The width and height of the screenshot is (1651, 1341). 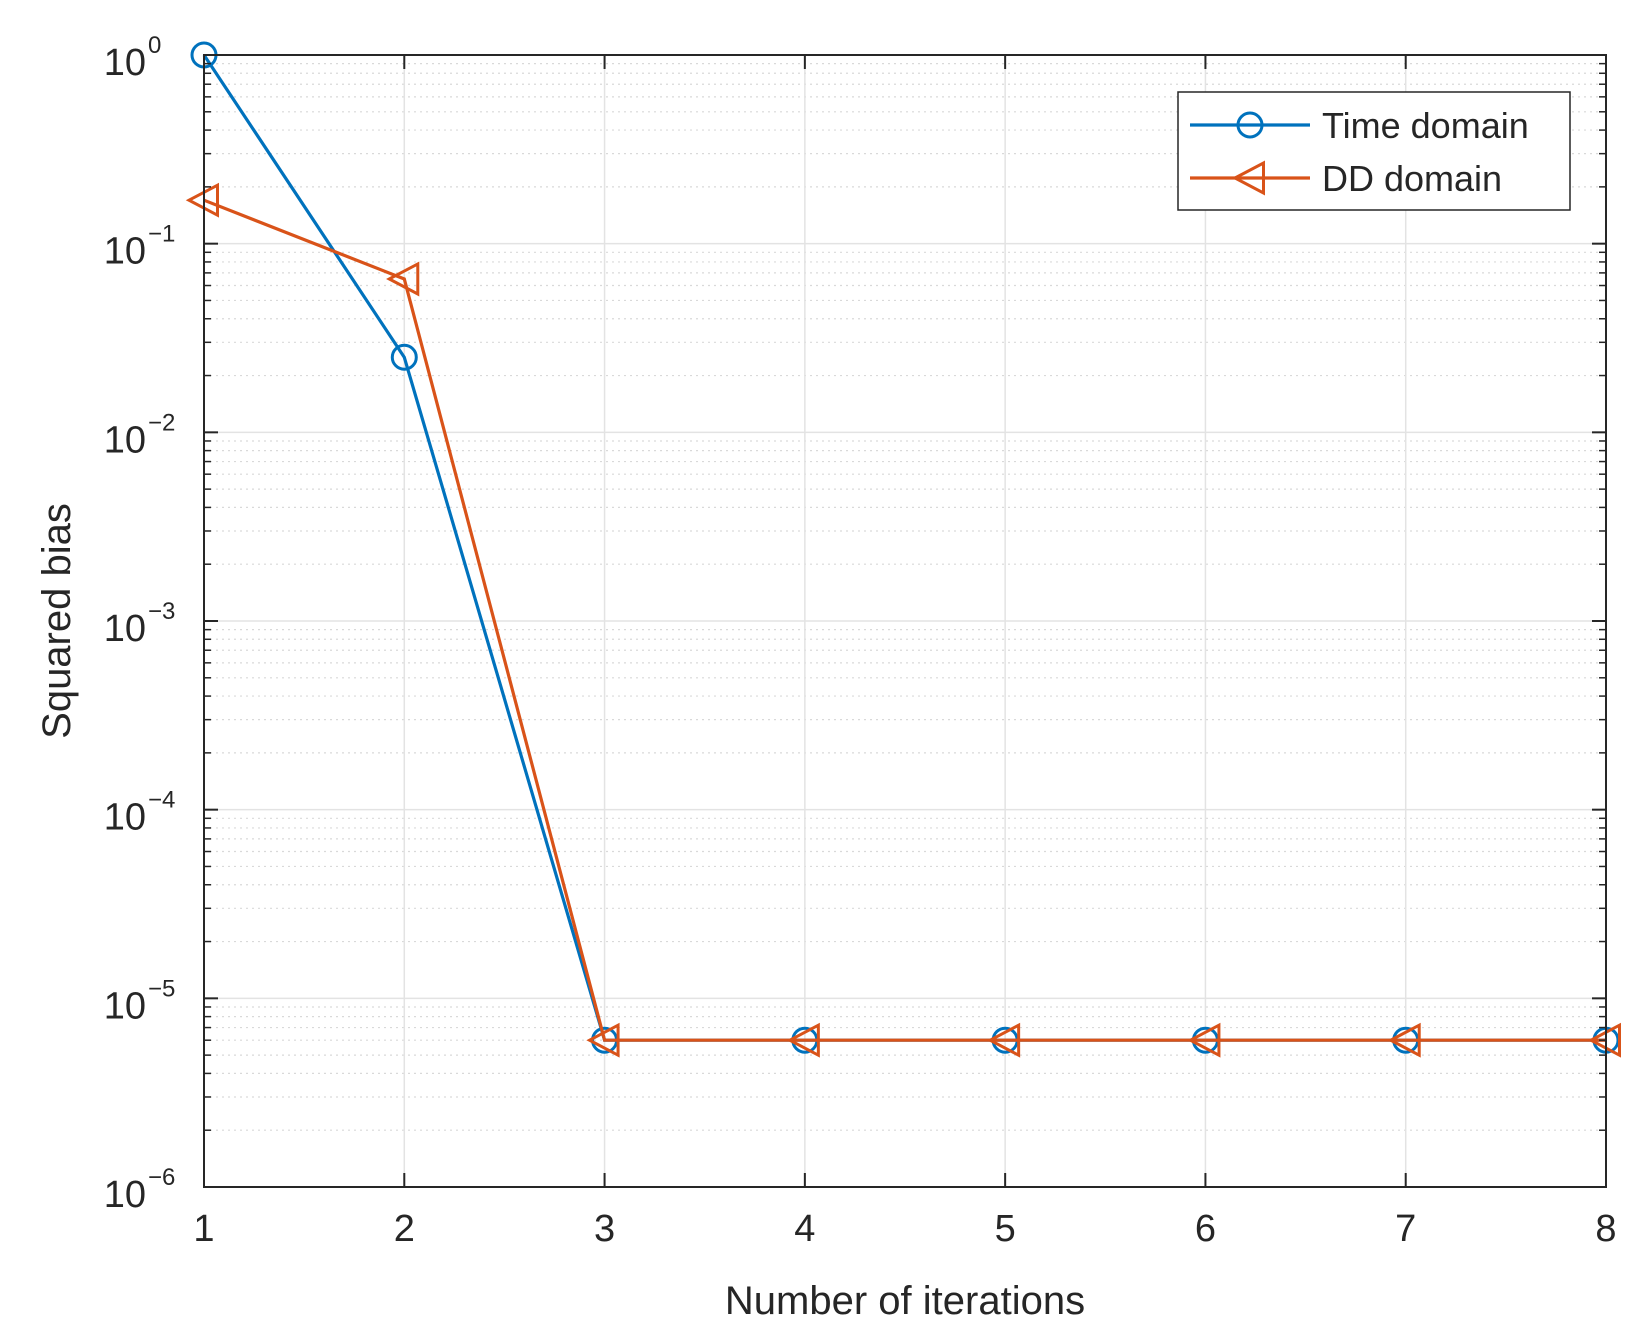 I want to click on y-tick-exponent: 0, so click(x=154, y=45).